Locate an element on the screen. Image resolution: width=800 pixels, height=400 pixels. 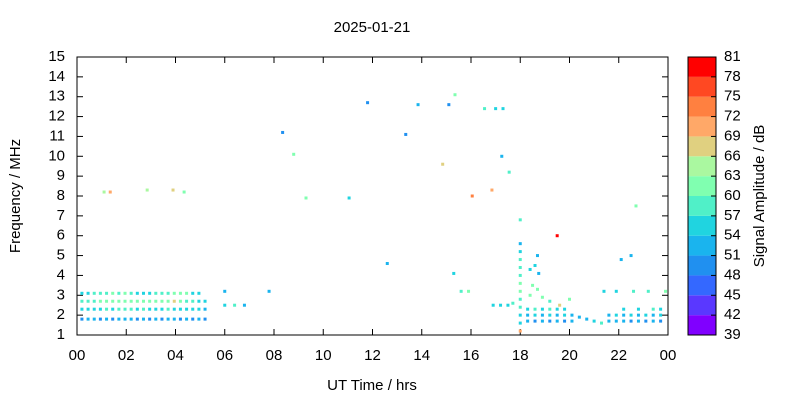
x-tick-label: 08 is located at coordinates (274, 355).